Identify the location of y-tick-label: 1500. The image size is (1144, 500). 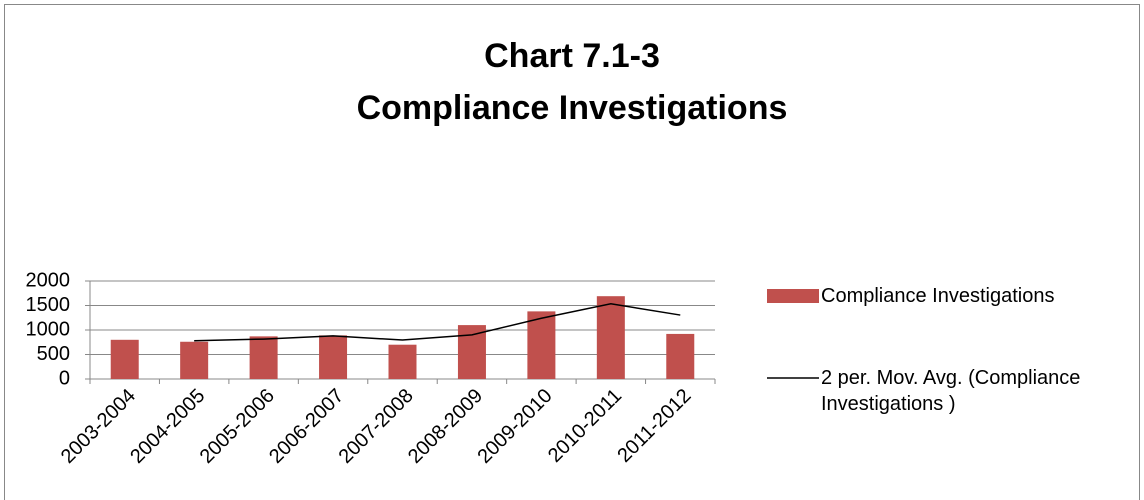
(48, 305).